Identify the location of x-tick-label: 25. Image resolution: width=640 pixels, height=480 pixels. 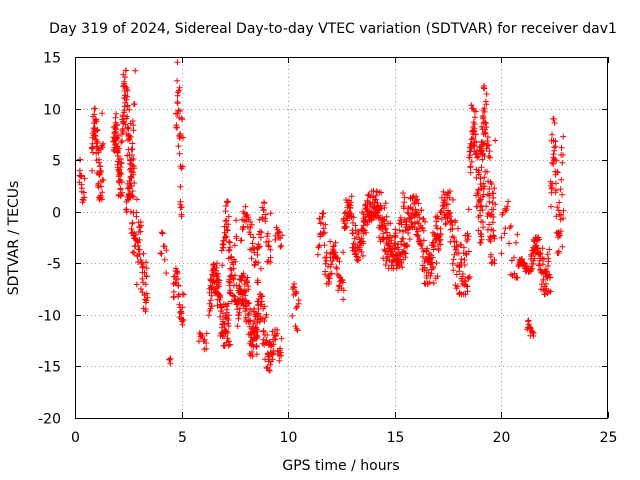
(609, 438).